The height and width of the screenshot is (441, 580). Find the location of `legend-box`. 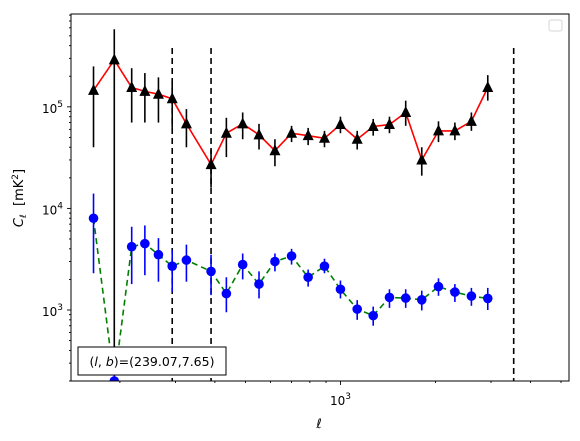

legend-box is located at coordinates (555, 25).